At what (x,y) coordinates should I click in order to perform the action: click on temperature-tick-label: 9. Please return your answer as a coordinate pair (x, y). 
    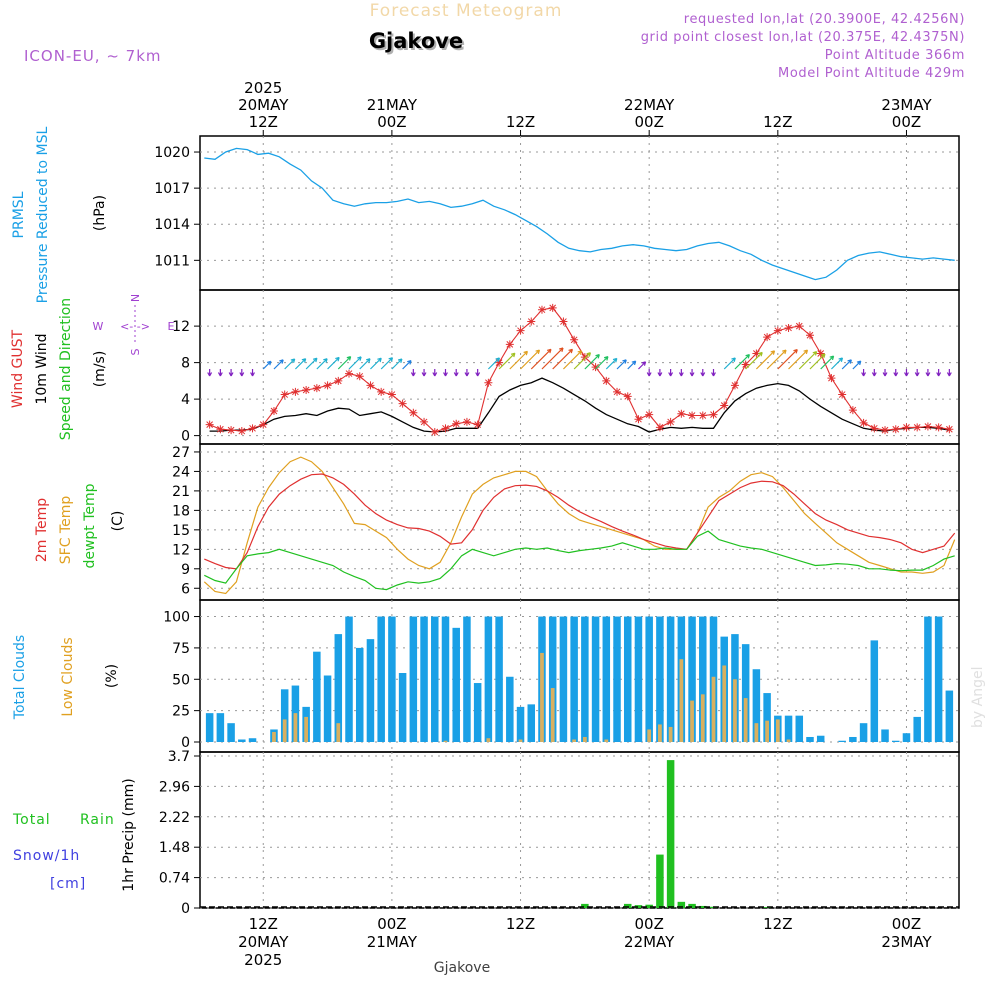
    Looking at the image, I should click on (185, 570).